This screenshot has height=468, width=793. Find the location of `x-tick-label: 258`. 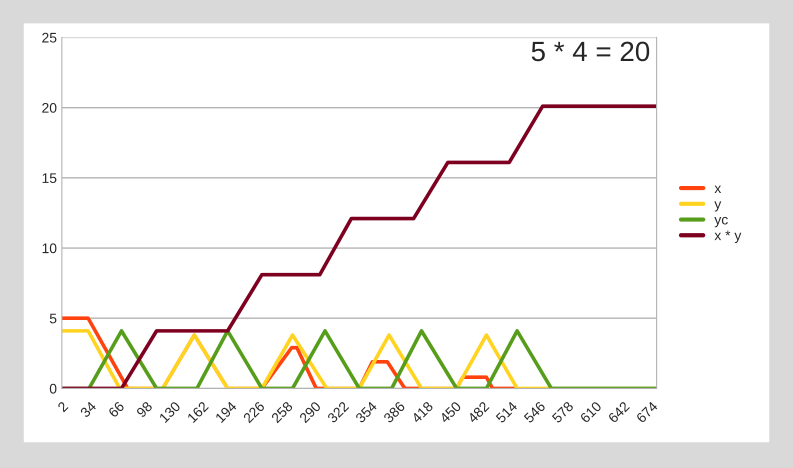

x-tick-label: 258 is located at coordinates (282, 412).